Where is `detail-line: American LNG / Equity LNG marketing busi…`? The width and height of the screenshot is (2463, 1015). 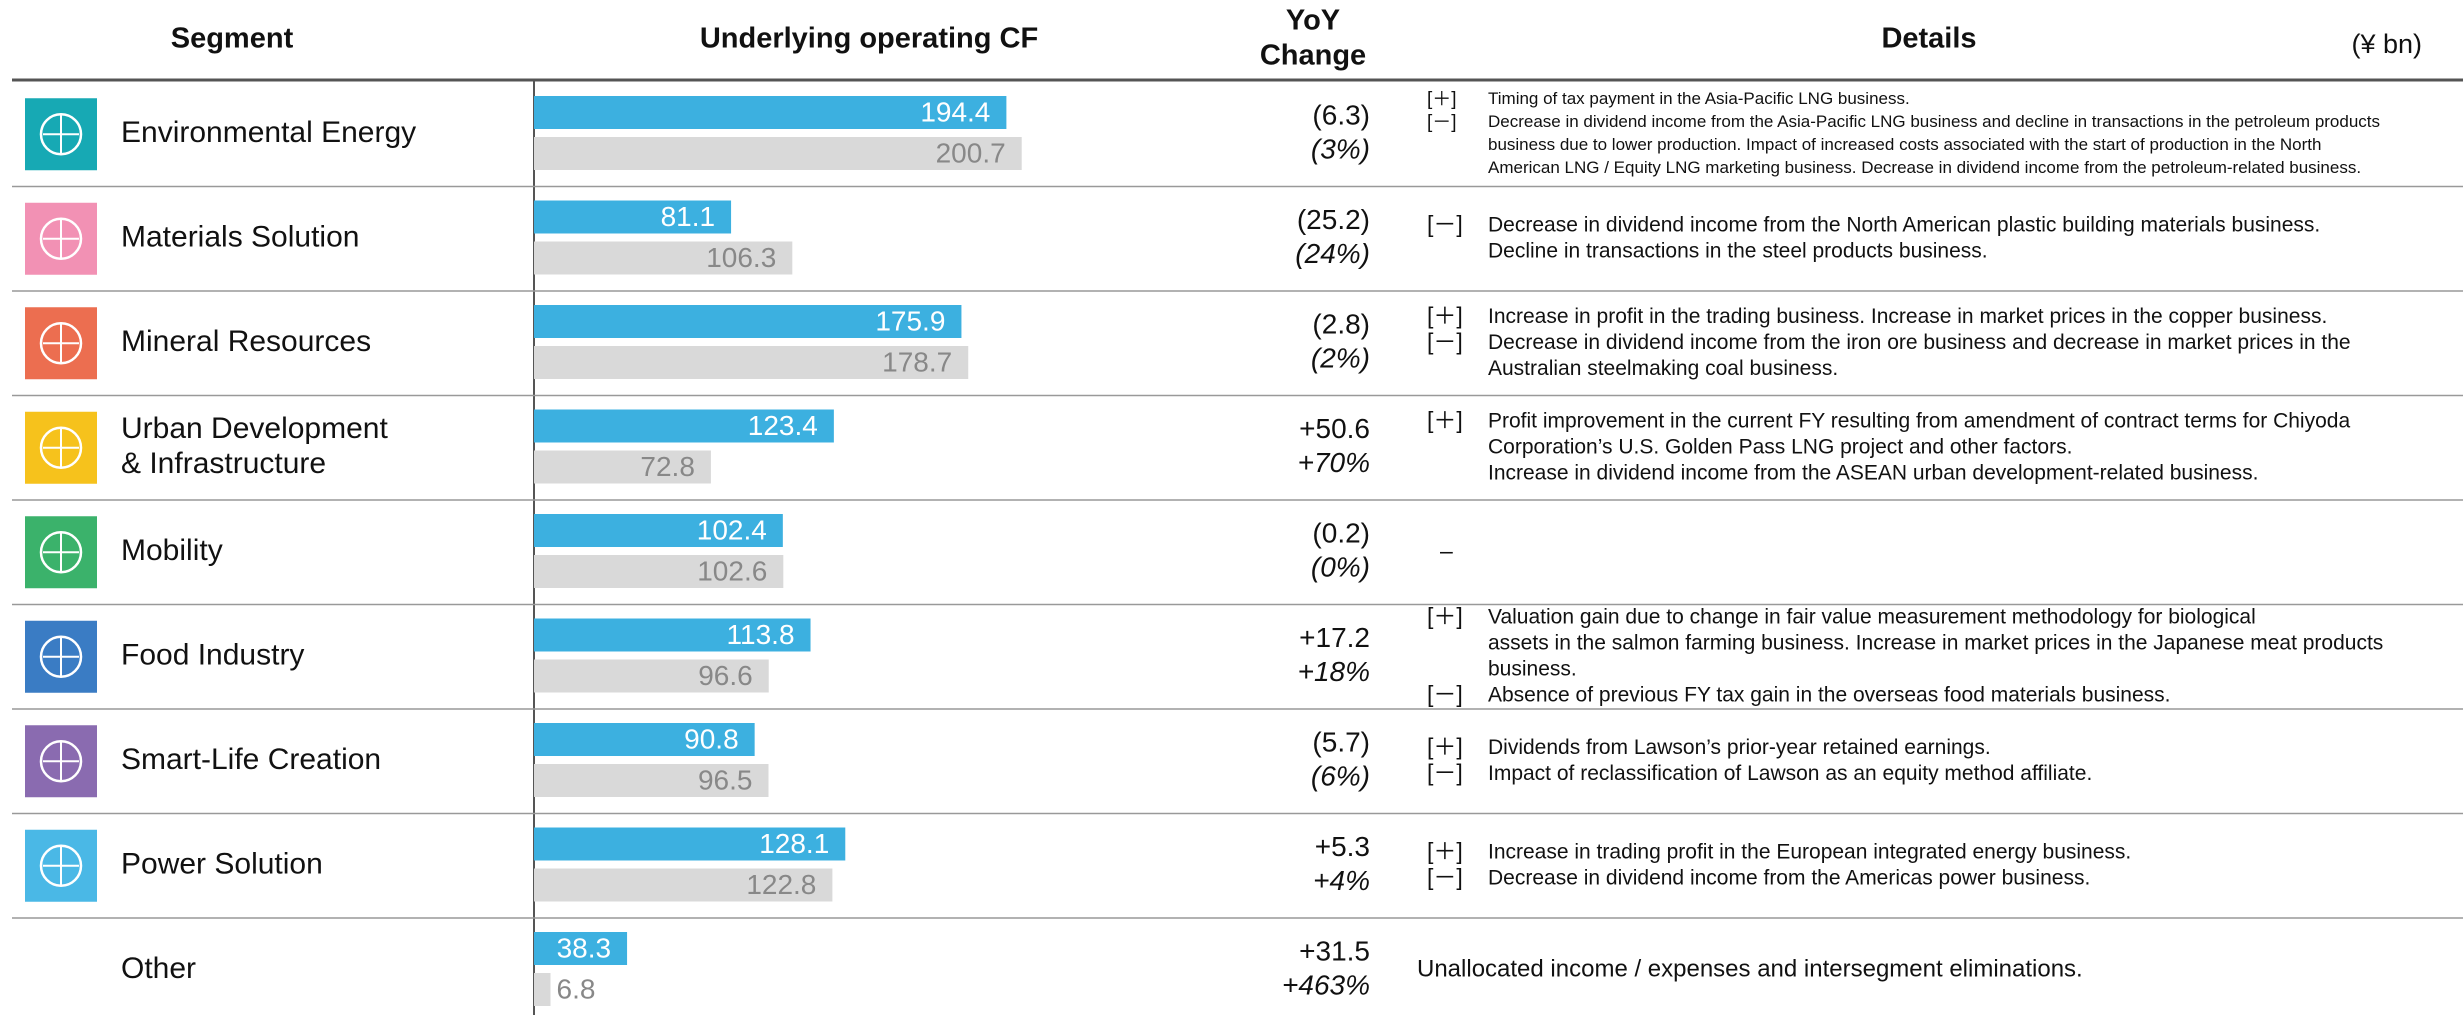
detail-line: American LNG / Equity LNG marketing busi… is located at coordinates (1924, 167).